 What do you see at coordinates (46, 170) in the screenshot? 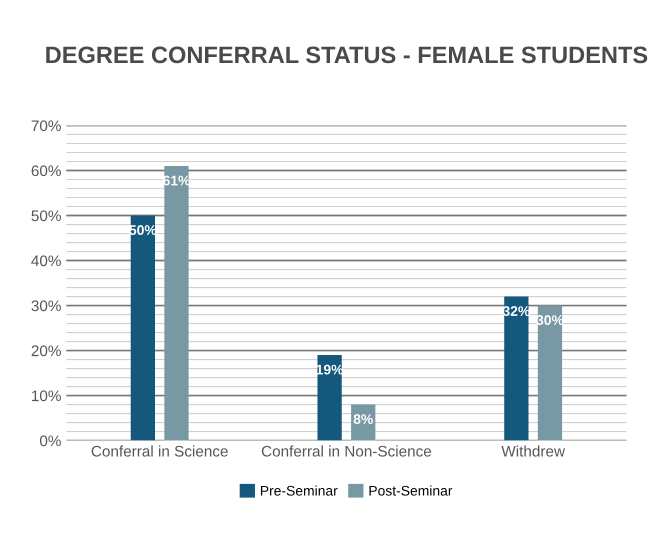
I see `y-tick-label: 60%` at bounding box center [46, 170].